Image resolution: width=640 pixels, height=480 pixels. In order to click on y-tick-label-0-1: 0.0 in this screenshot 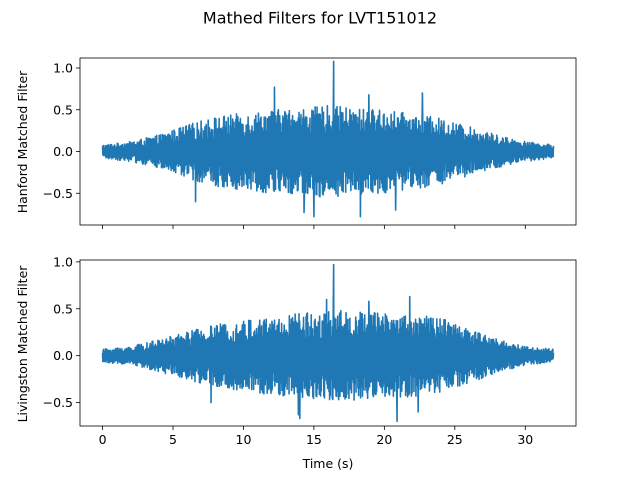, I will do `click(63, 151)`.